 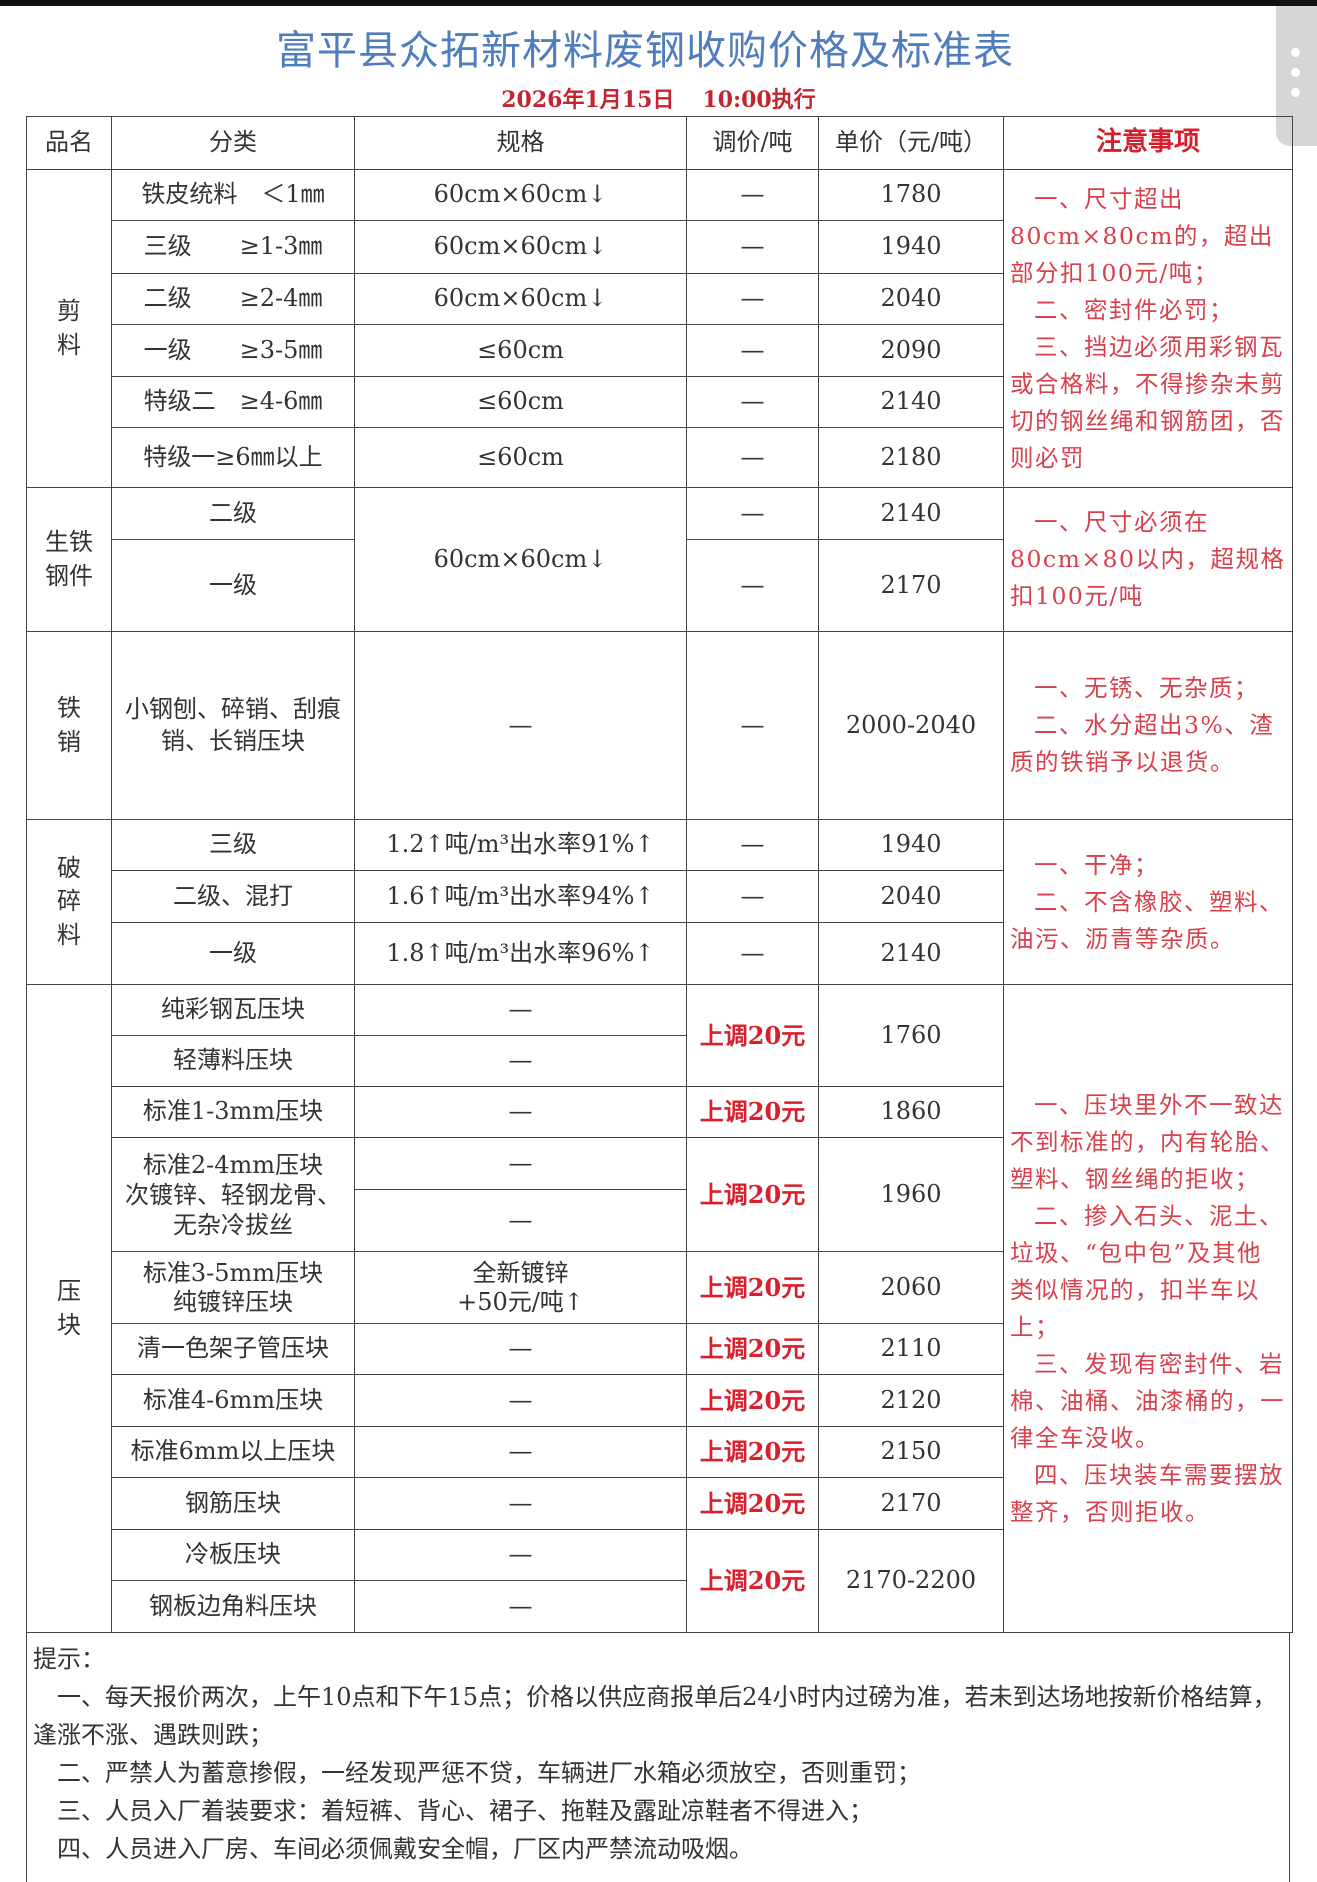 What do you see at coordinates (659, 143) in the screenshot?
I see `header-row: 品名 分类 规格 调价/吨 单价（元/吨） 注意事项` at bounding box center [659, 143].